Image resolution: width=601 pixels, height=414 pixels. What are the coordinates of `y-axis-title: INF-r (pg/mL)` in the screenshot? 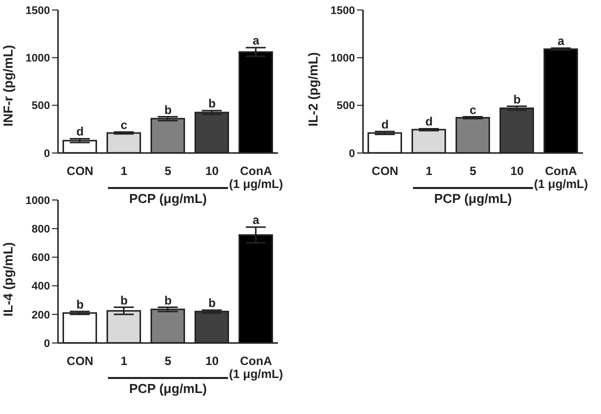 It's located at (8, 85).